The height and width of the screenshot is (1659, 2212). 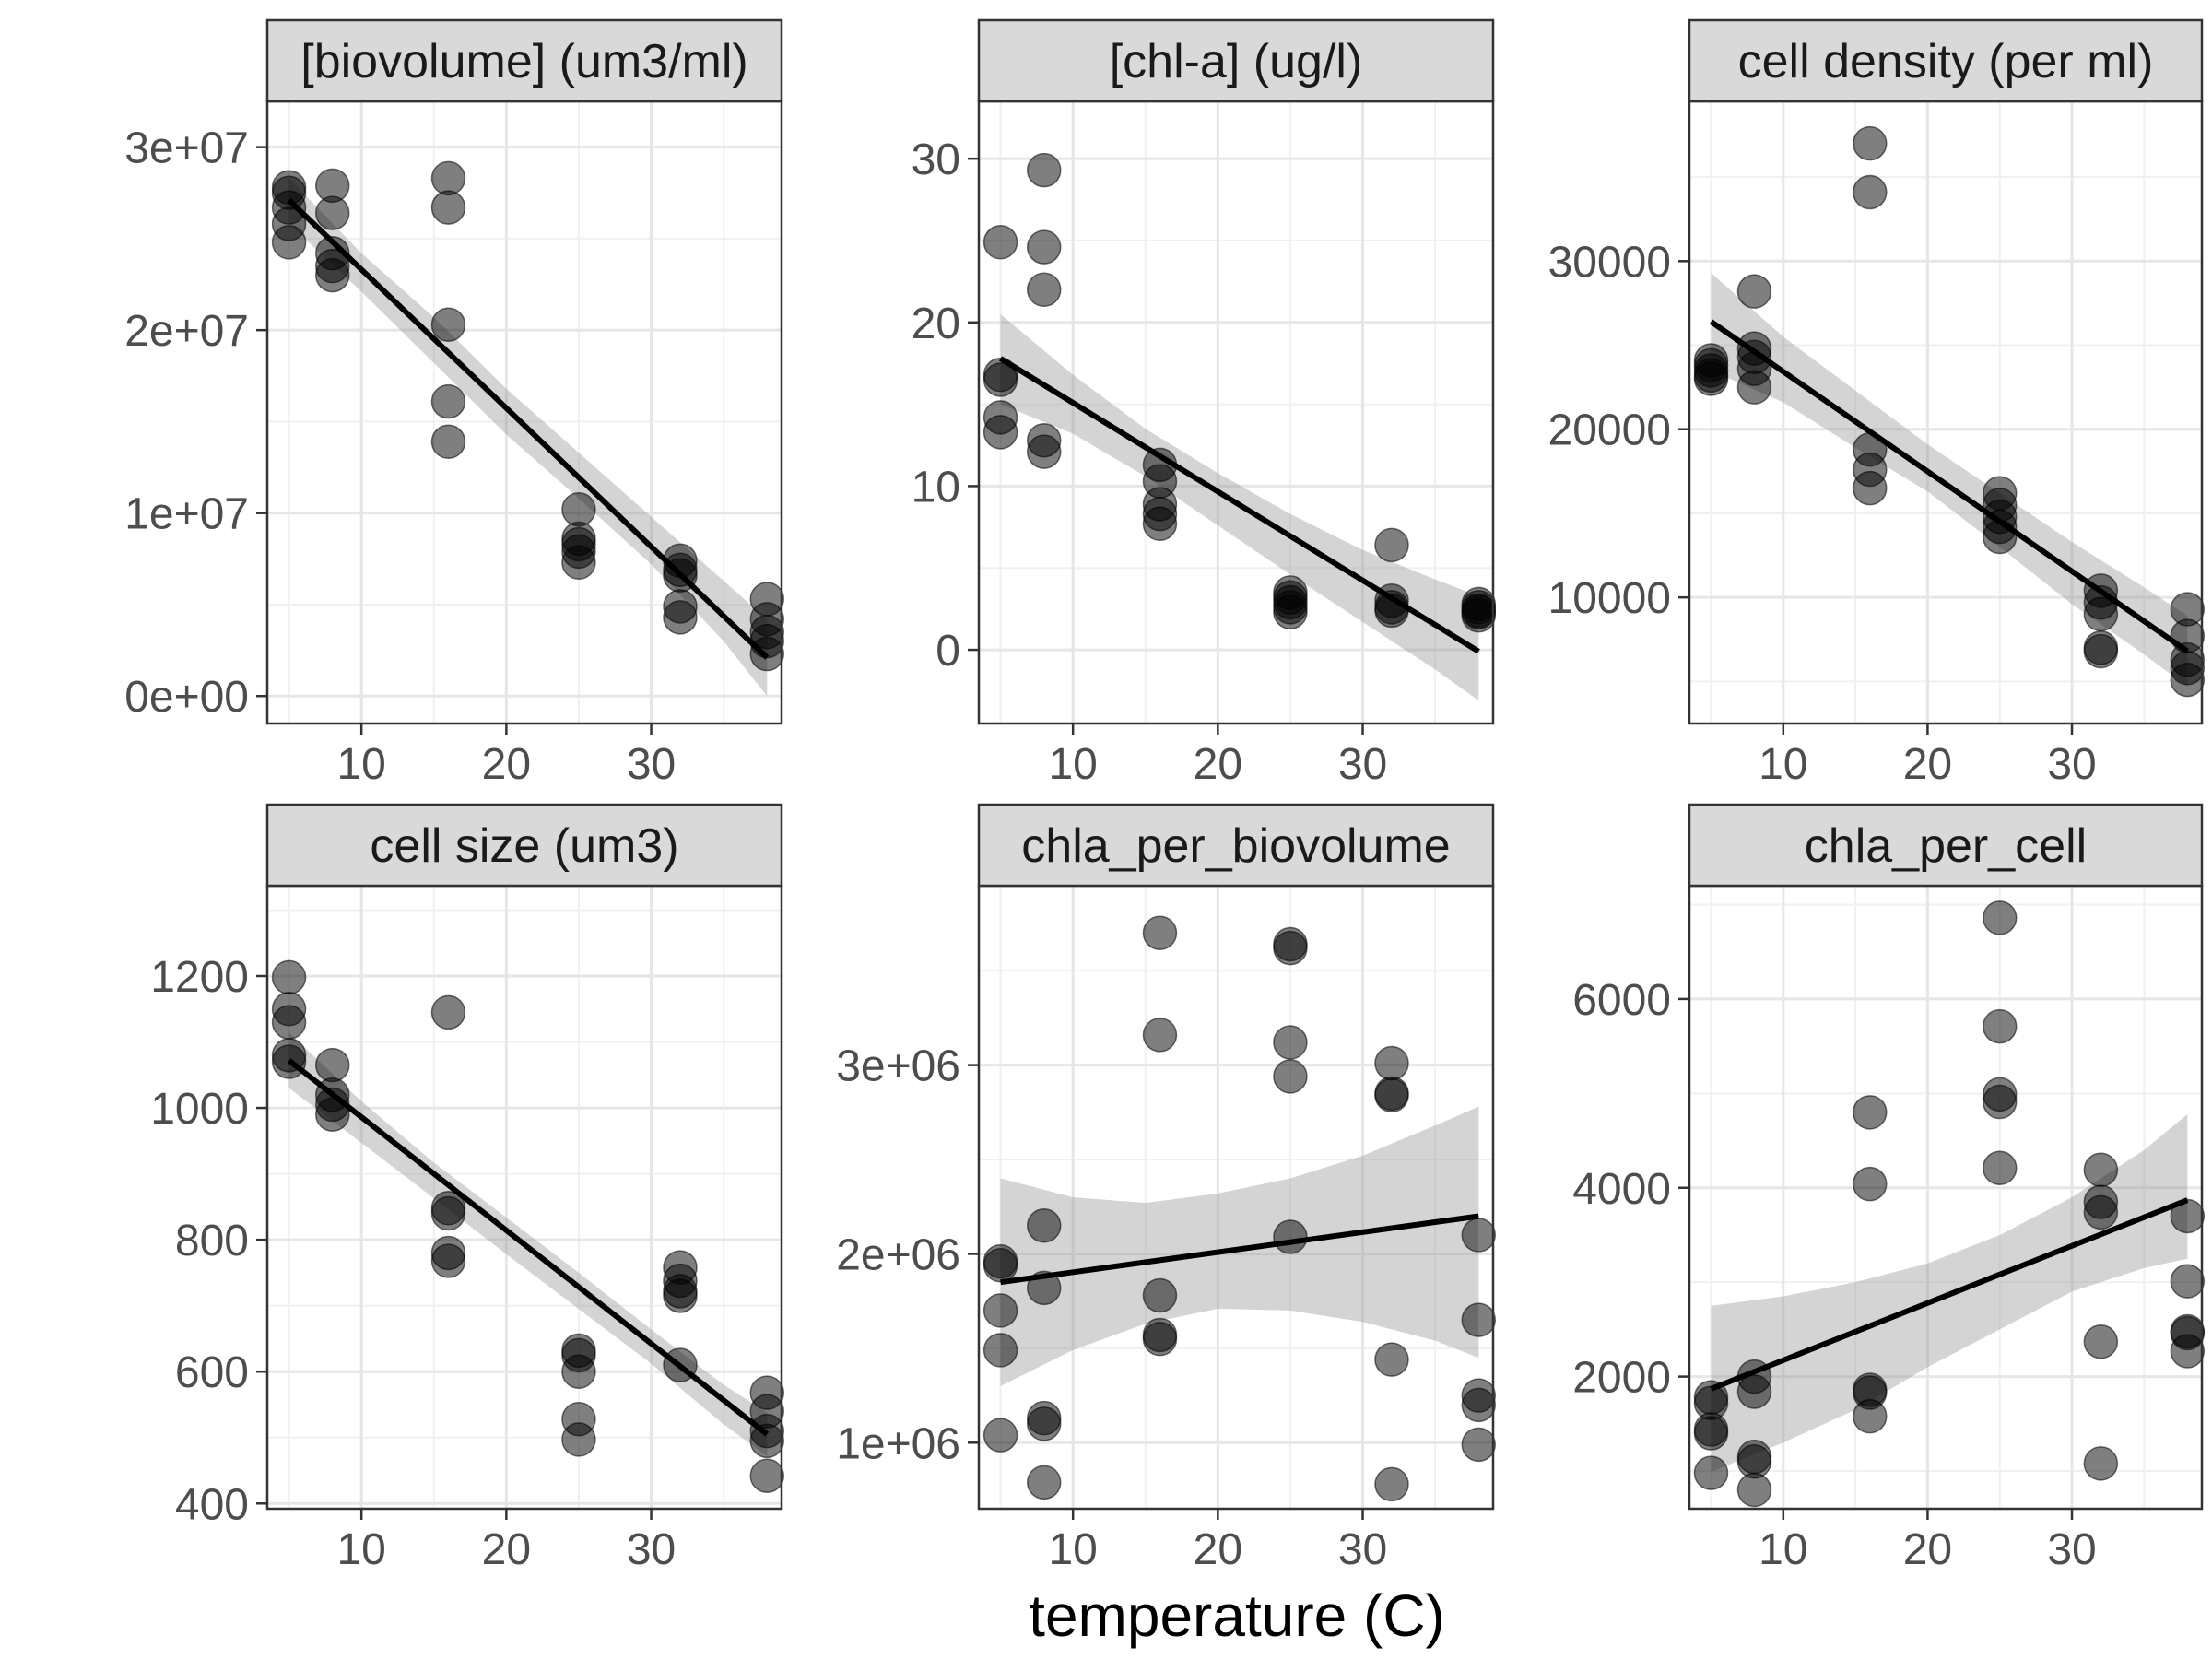 I want to click on y-tick-label: 2e+07, so click(x=186, y=331).